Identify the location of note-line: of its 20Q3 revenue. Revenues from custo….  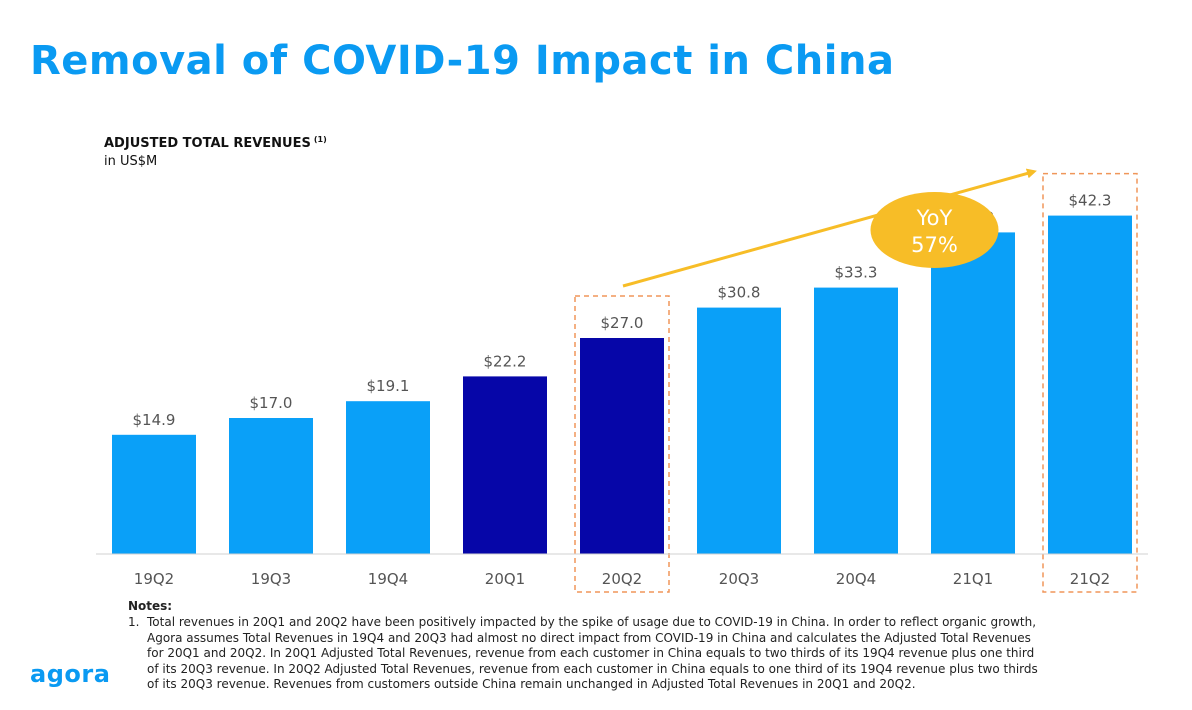
(646, 685).